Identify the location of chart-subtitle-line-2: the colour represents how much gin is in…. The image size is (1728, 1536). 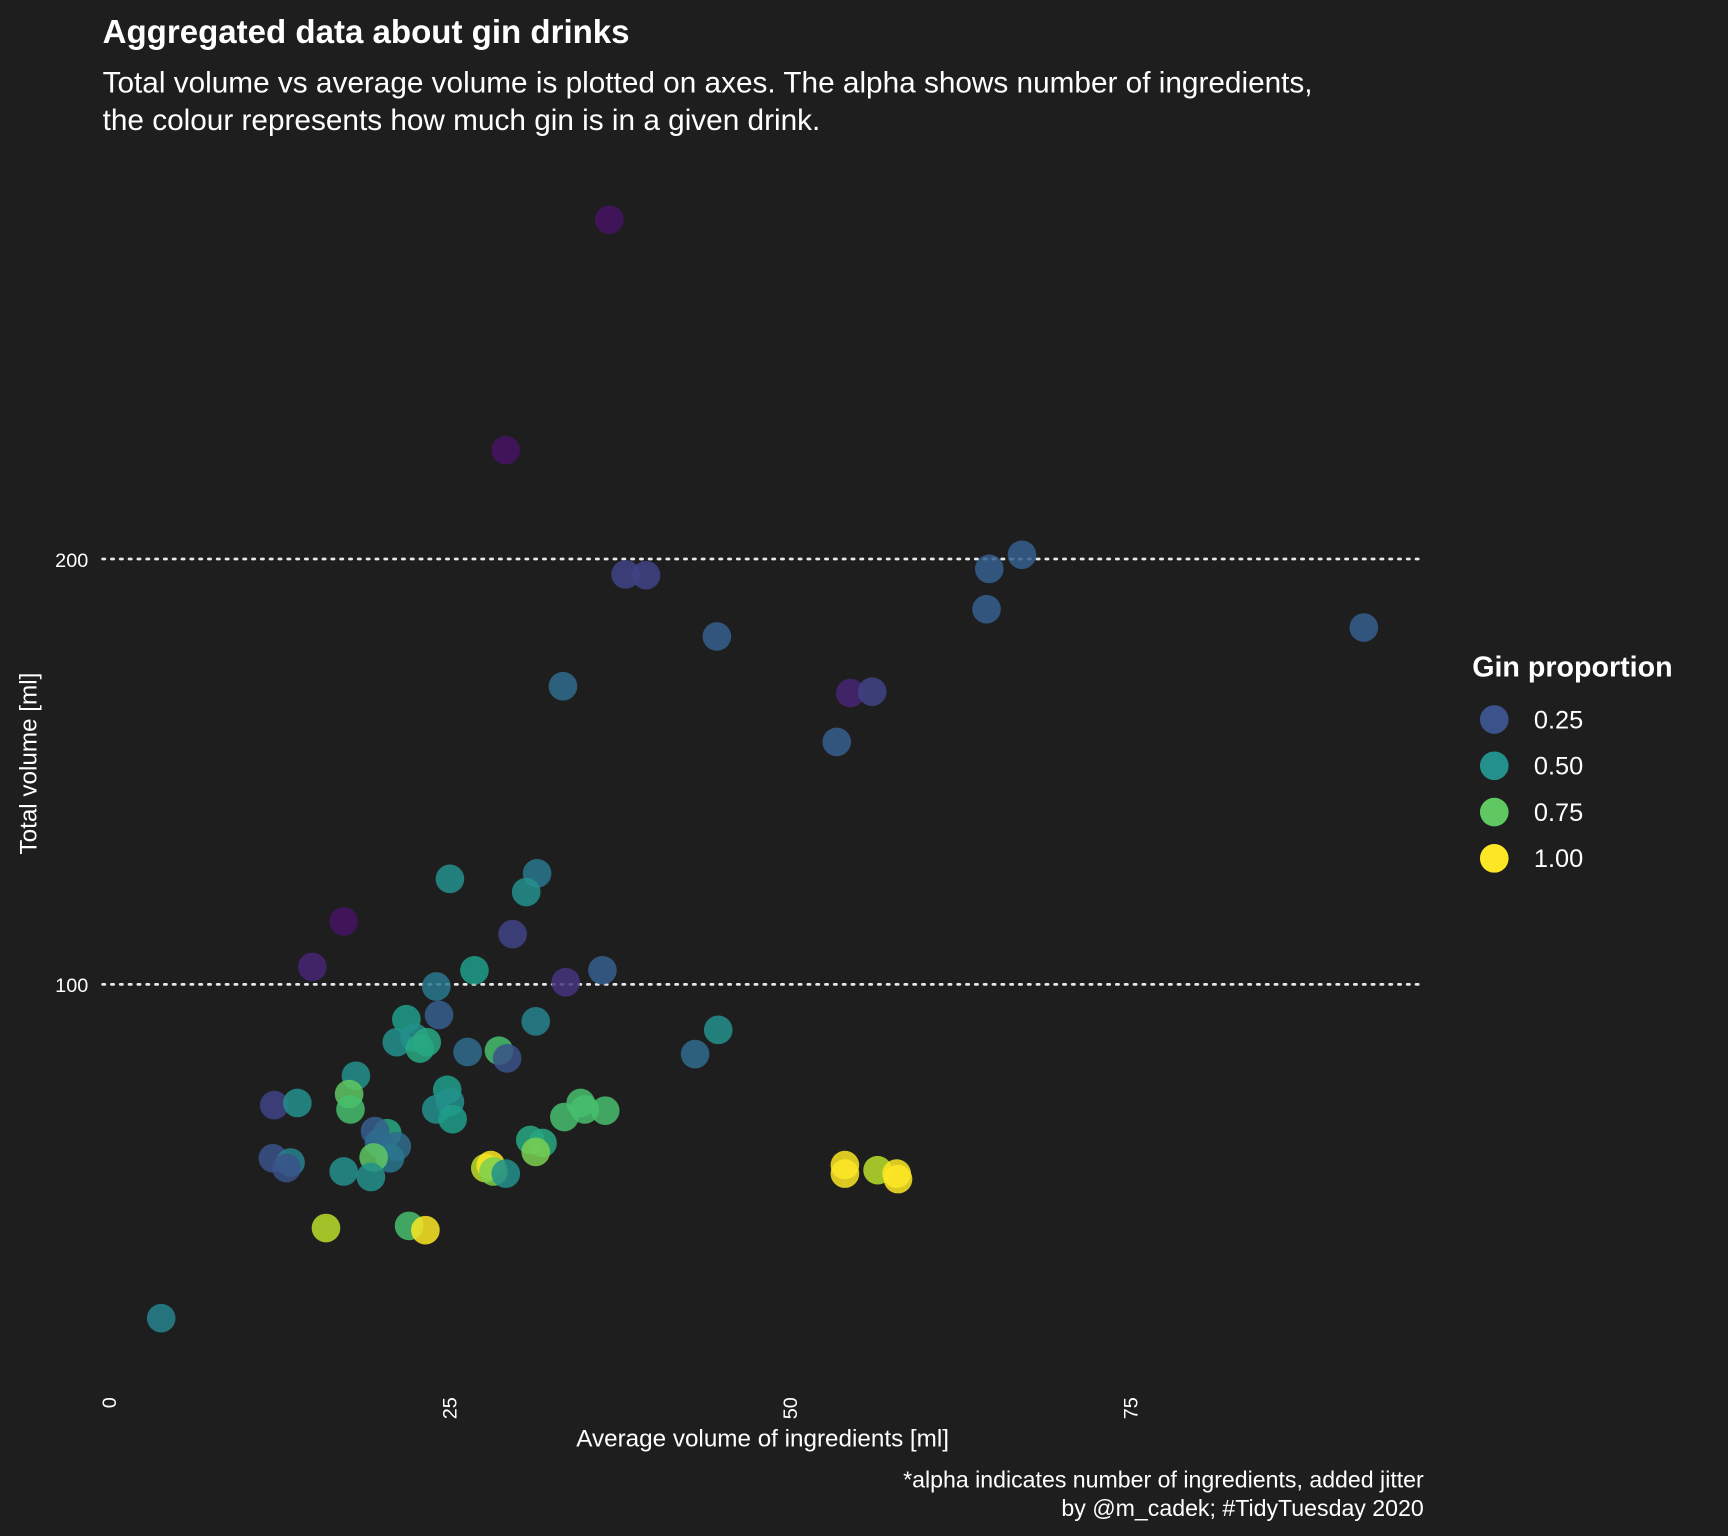
(462, 120).